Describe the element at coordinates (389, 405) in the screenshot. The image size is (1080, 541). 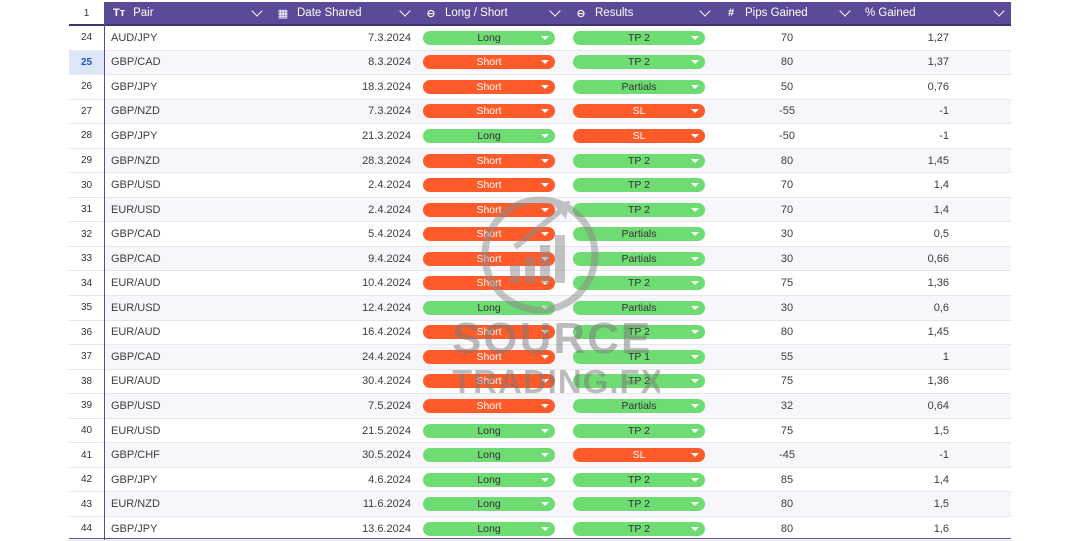
I see `cell-date-shared: 7.5.2024` at that location.